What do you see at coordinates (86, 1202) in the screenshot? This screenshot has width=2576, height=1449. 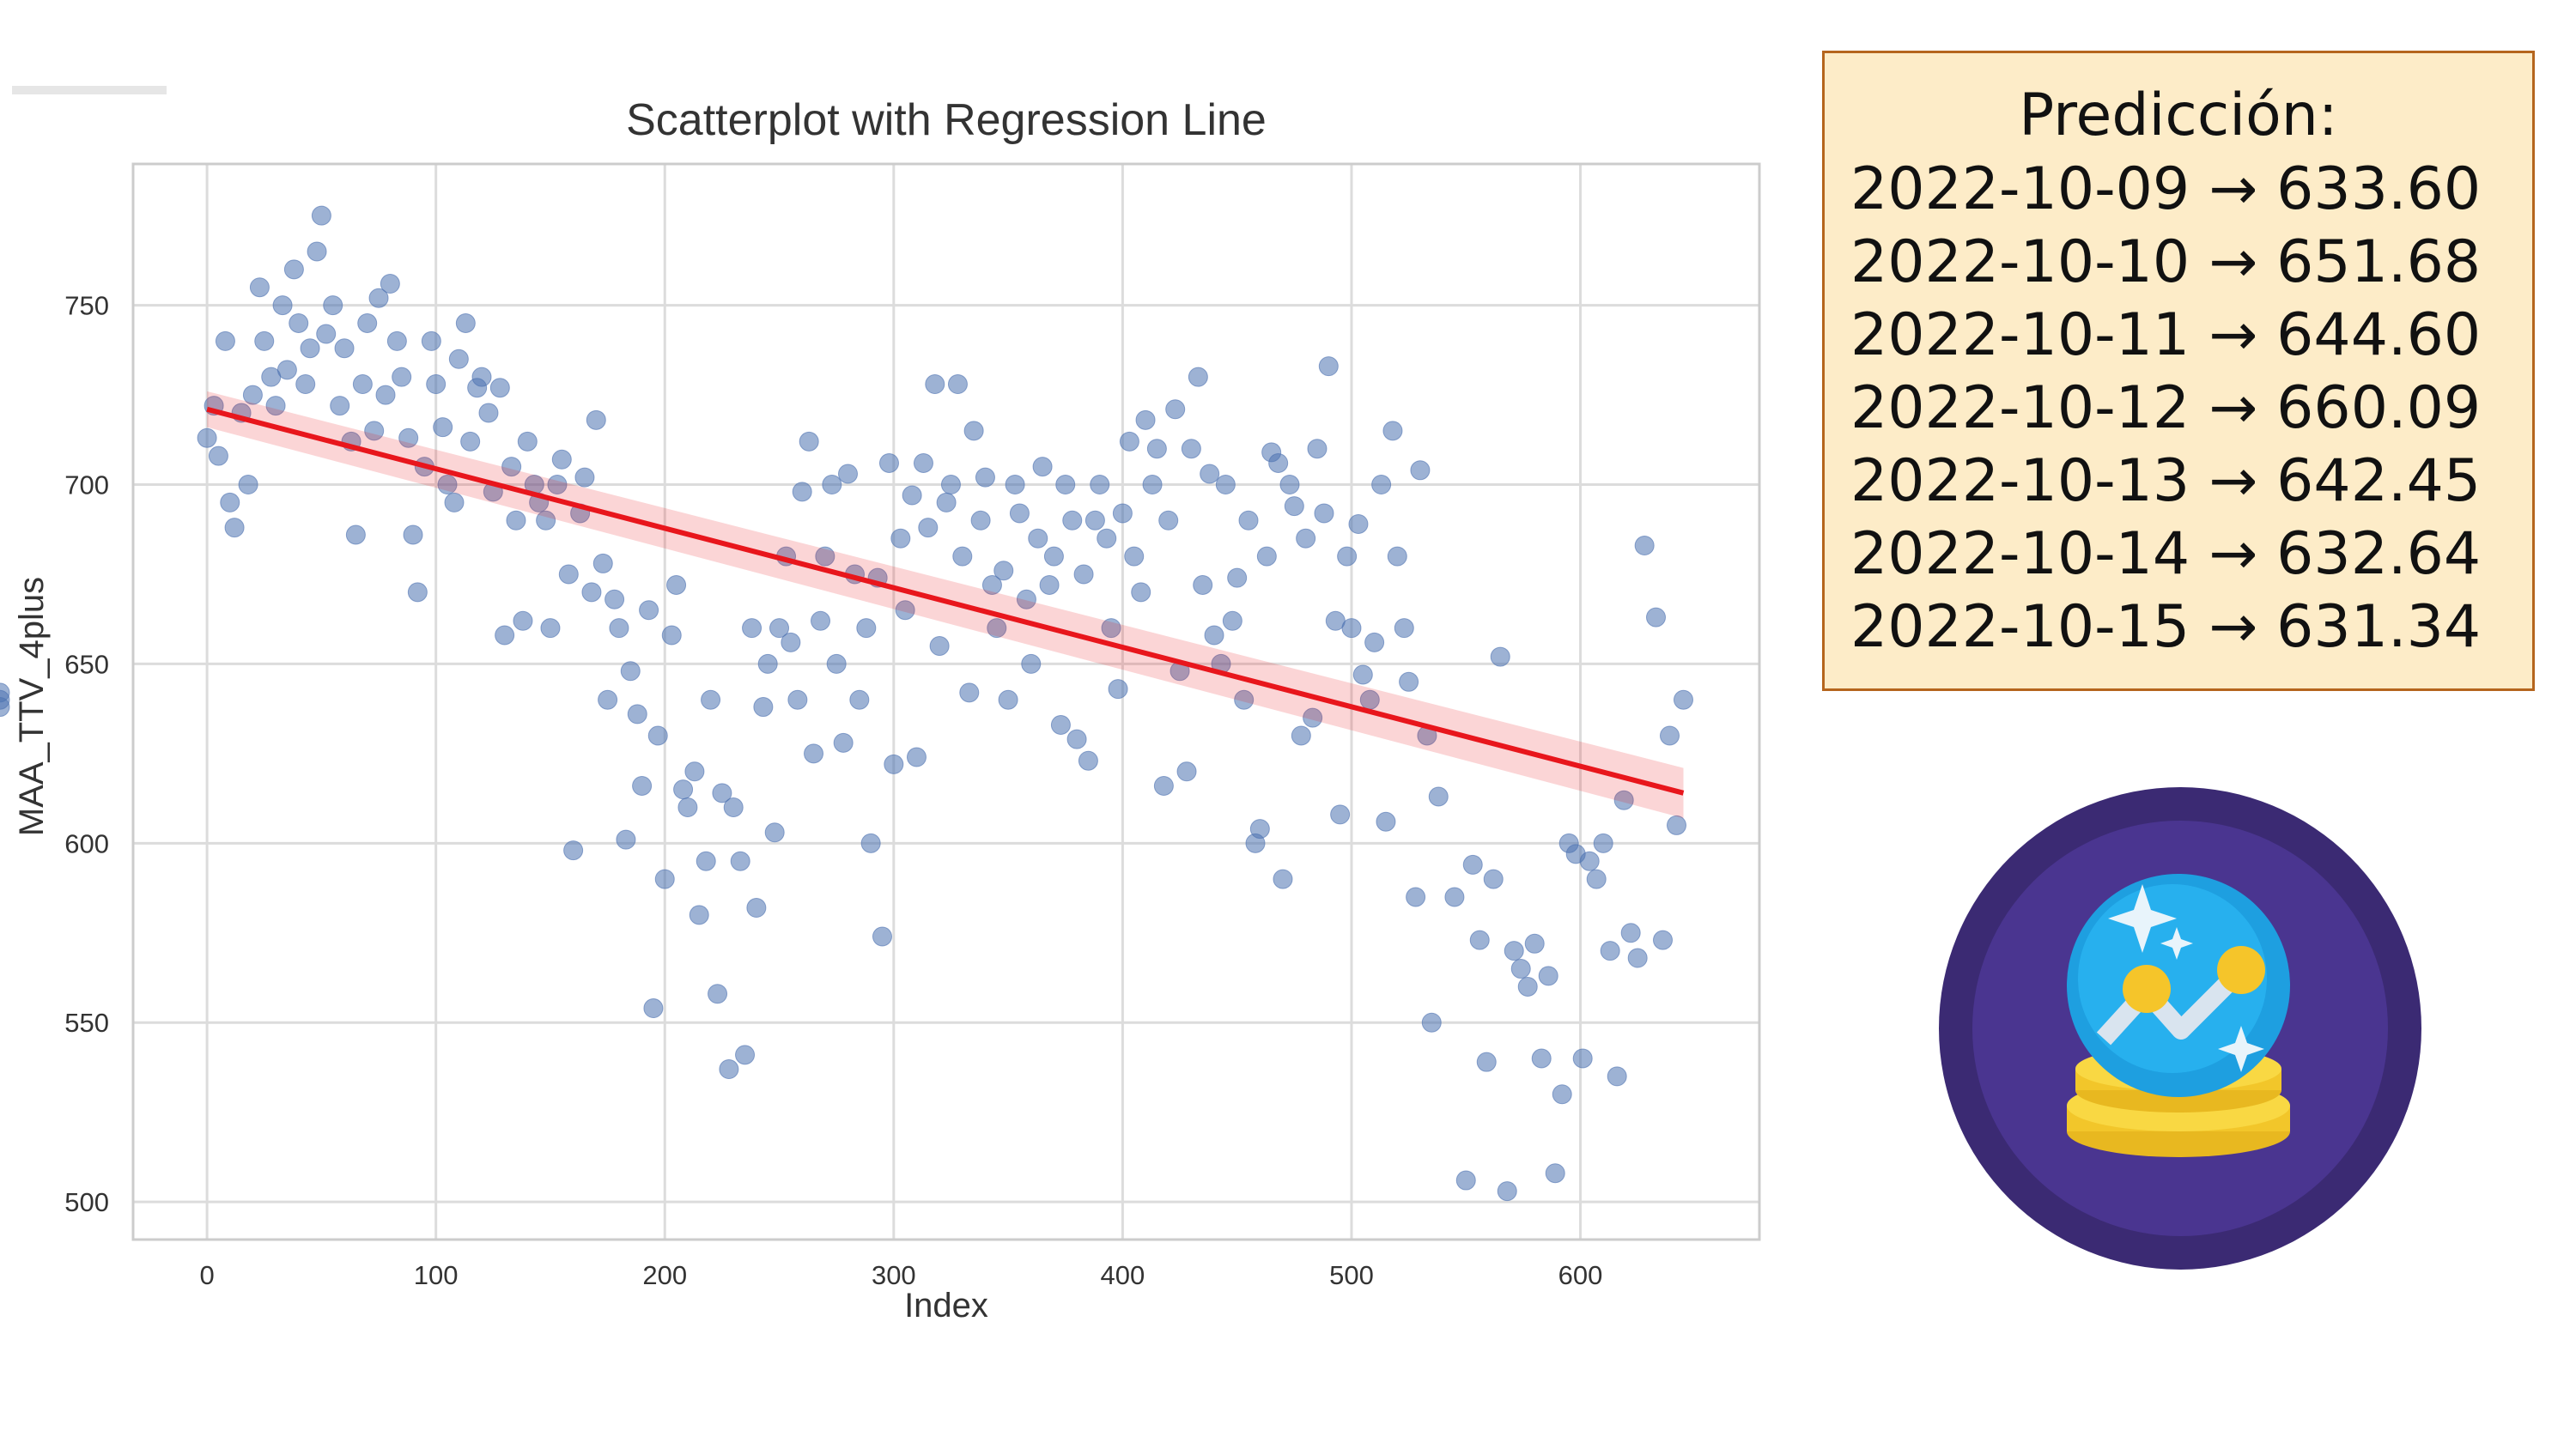 I see `y-tick-label: 500` at bounding box center [86, 1202].